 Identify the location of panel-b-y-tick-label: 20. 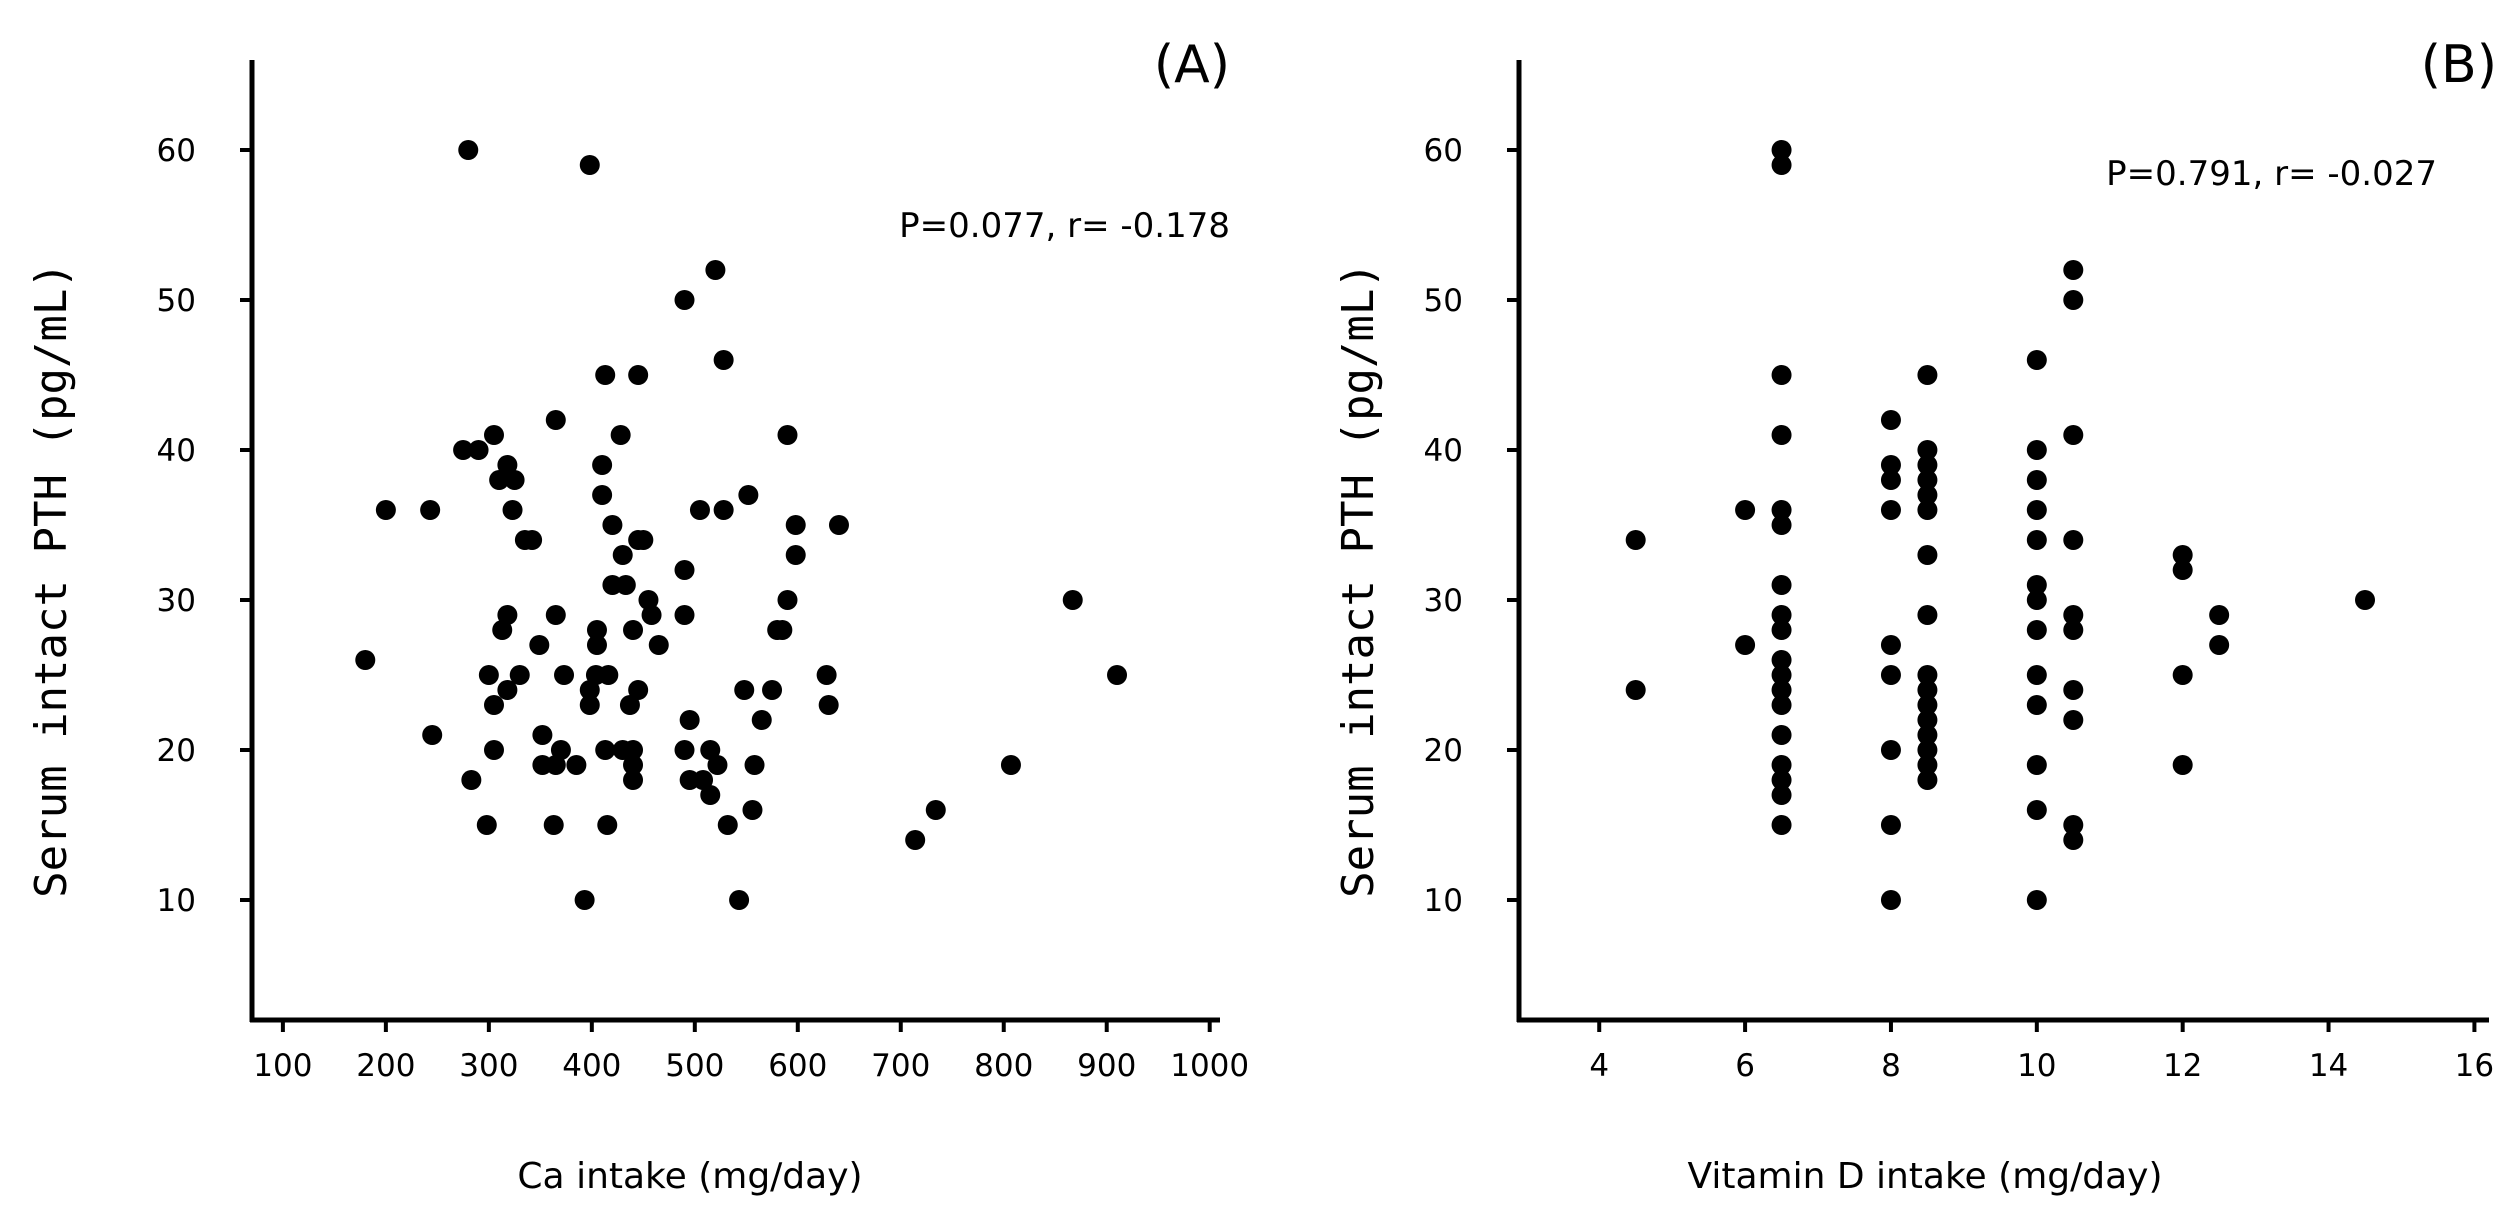
(1443, 751).